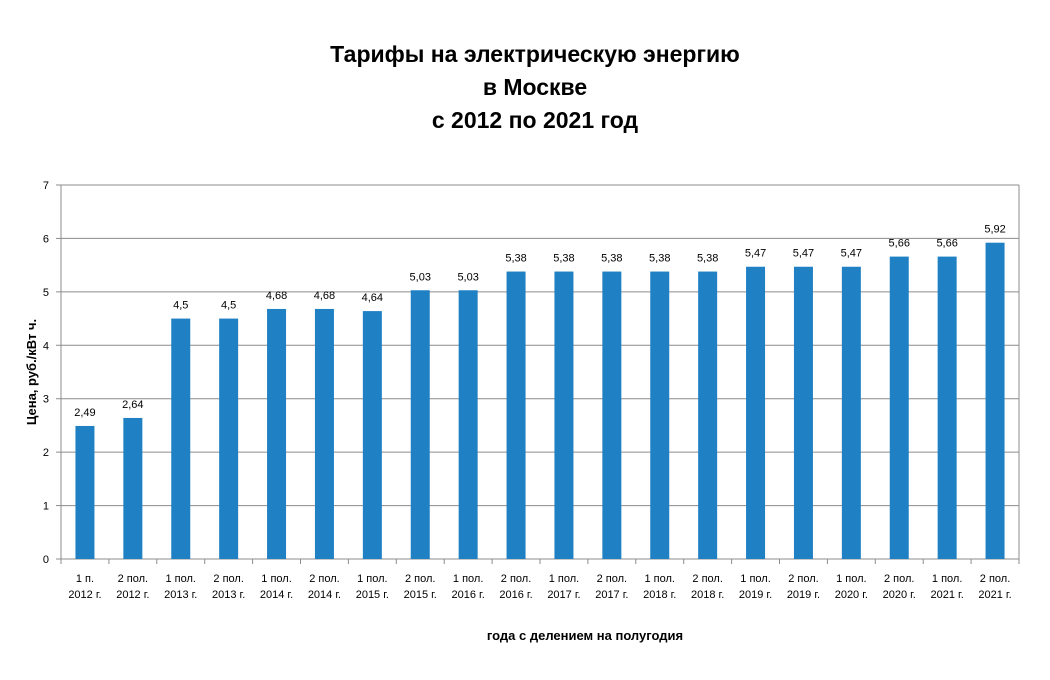  Describe the element at coordinates (85, 579) in the screenshot. I see `x-tick-label: 1 п.` at that location.